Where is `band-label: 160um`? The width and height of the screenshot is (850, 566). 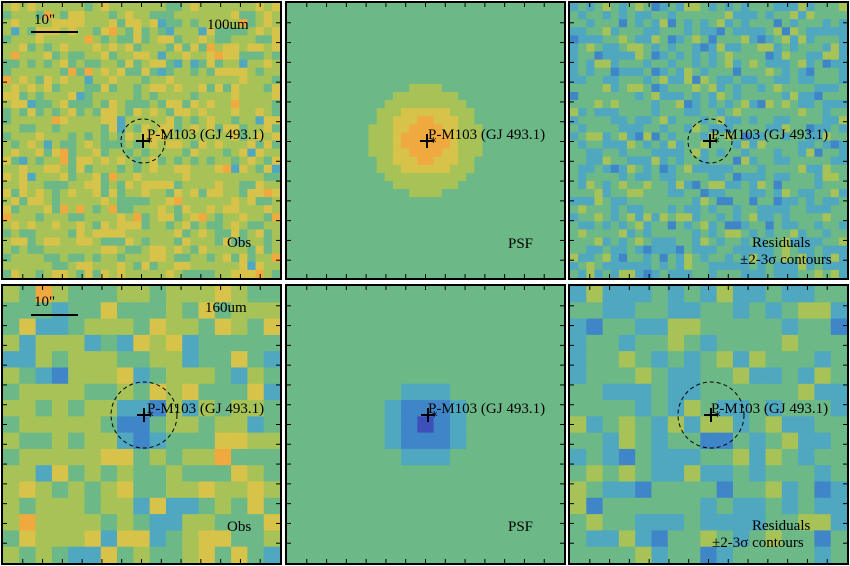
band-label: 160um is located at coordinates (226, 308).